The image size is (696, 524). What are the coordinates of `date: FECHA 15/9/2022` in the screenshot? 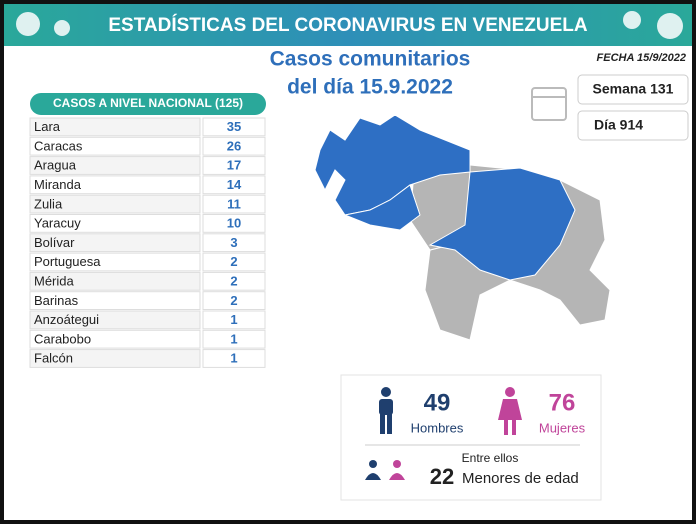 It's located at (641, 58).